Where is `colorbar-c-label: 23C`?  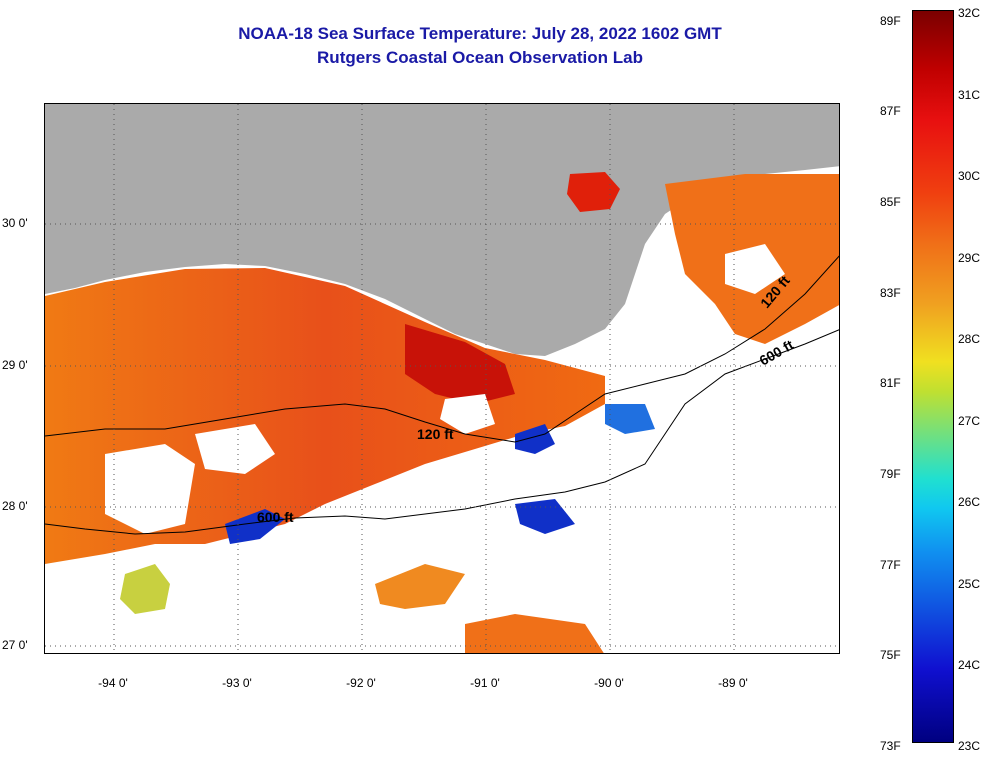
colorbar-c-label: 23C is located at coordinates (969, 746).